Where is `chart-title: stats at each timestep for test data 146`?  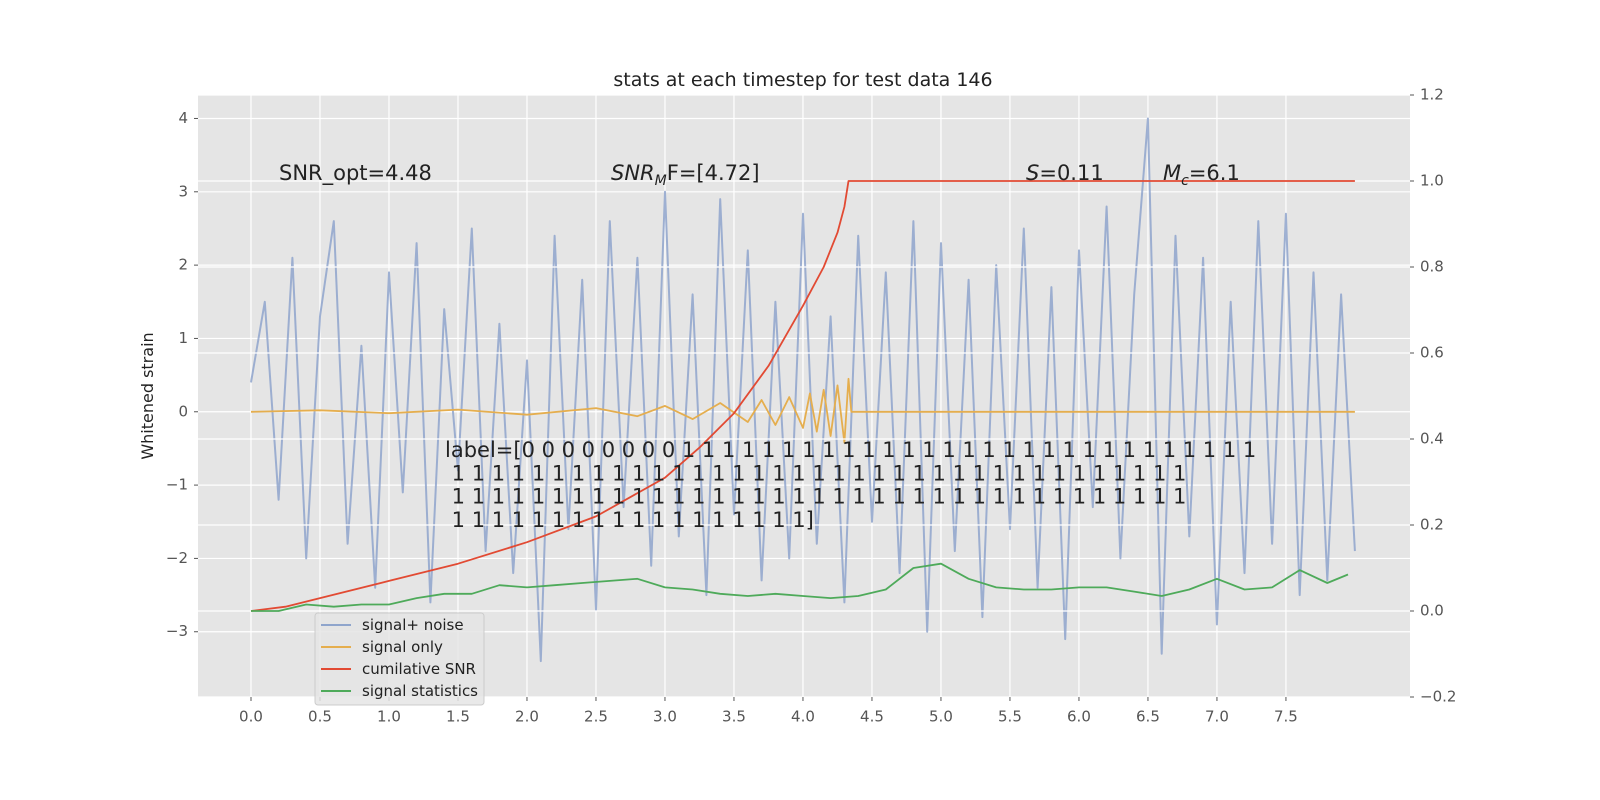 chart-title: stats at each timestep for test data 146 is located at coordinates (802, 80).